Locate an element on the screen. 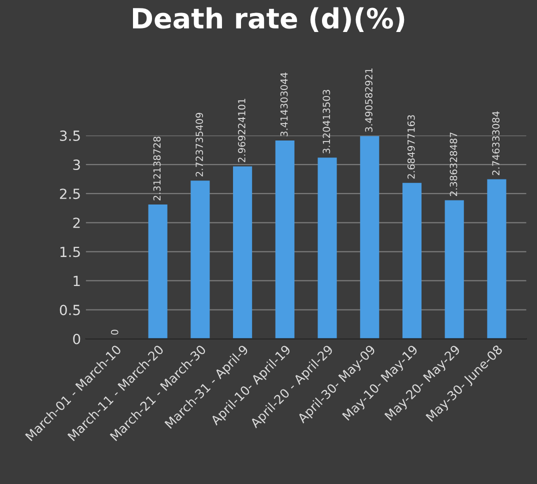 The image size is (537, 484). data-label: 3.120413503 is located at coordinates (326, 122).